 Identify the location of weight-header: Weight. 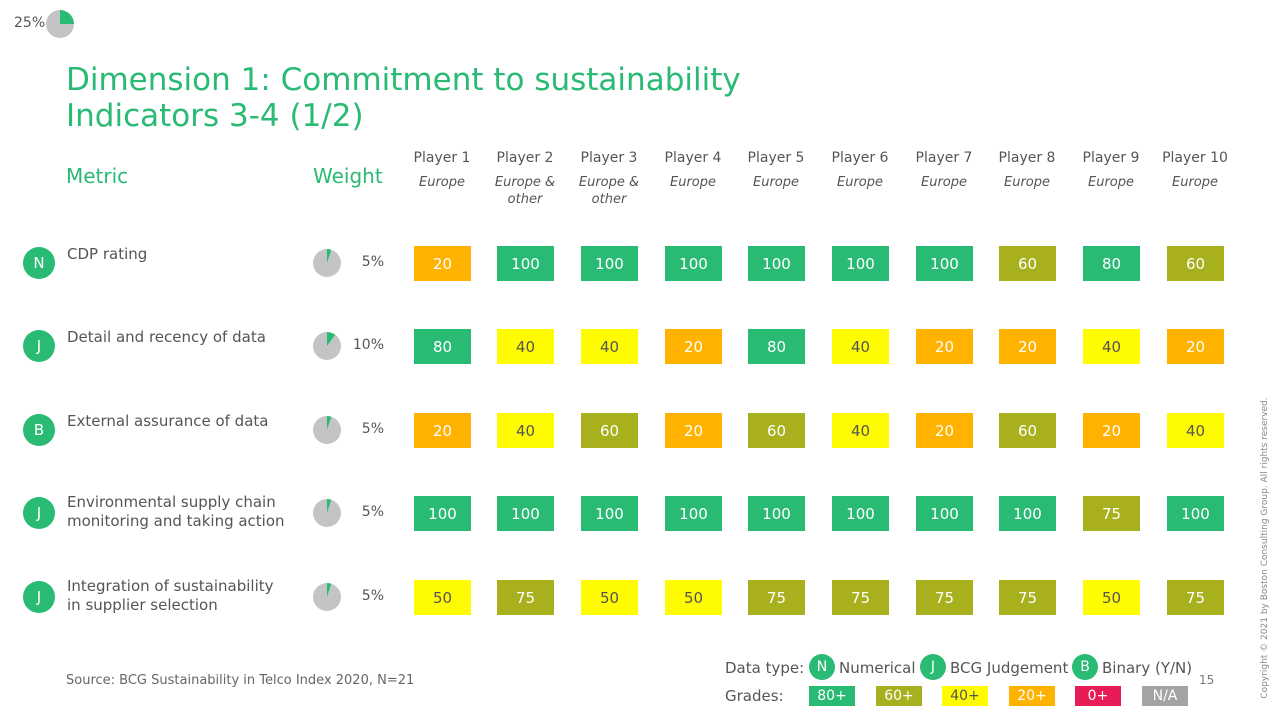
(348, 176).